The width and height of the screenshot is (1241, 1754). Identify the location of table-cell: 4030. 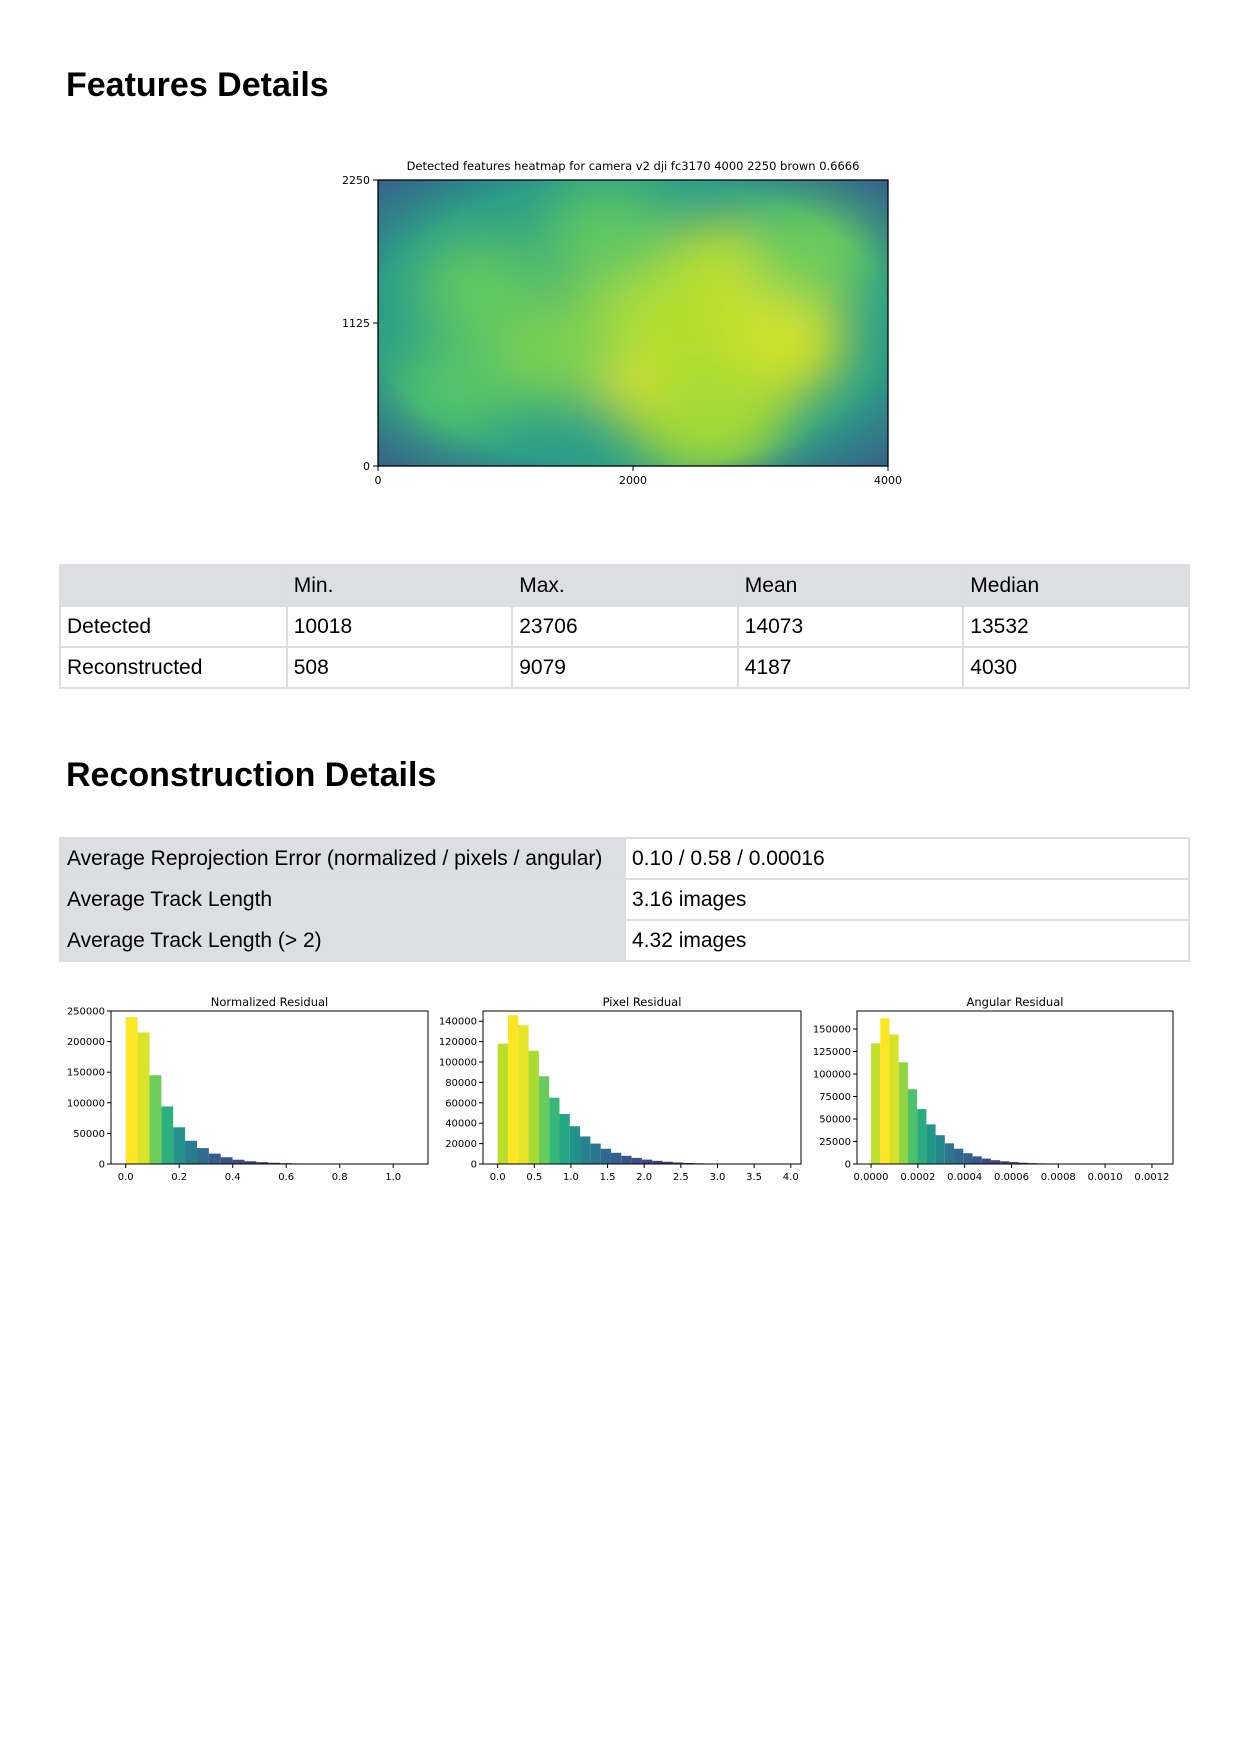
(1076, 667).